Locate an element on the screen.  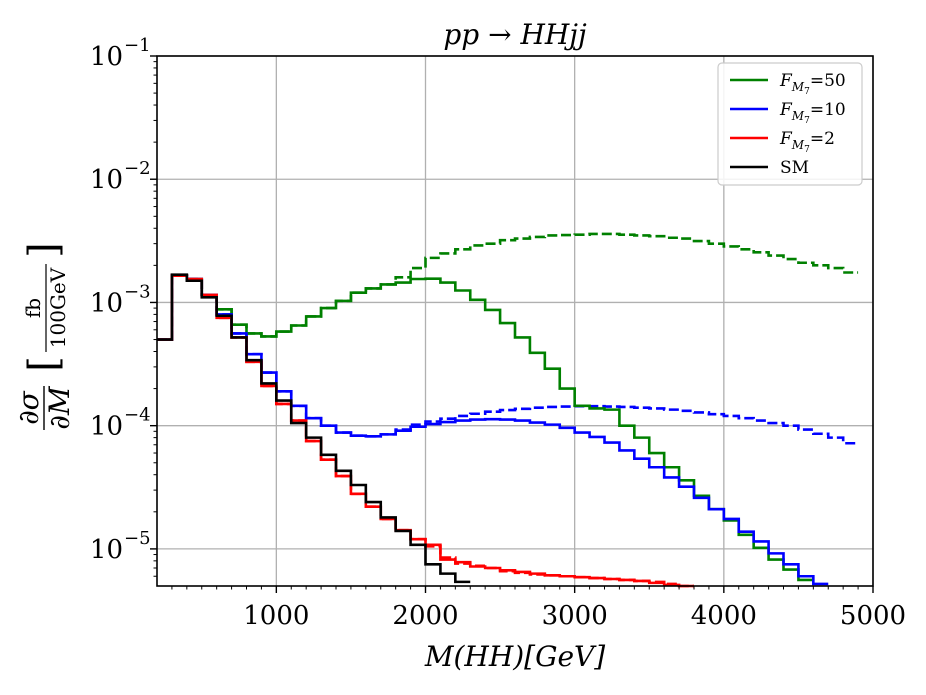
x-tick-label: 4000 is located at coordinates (724, 616).